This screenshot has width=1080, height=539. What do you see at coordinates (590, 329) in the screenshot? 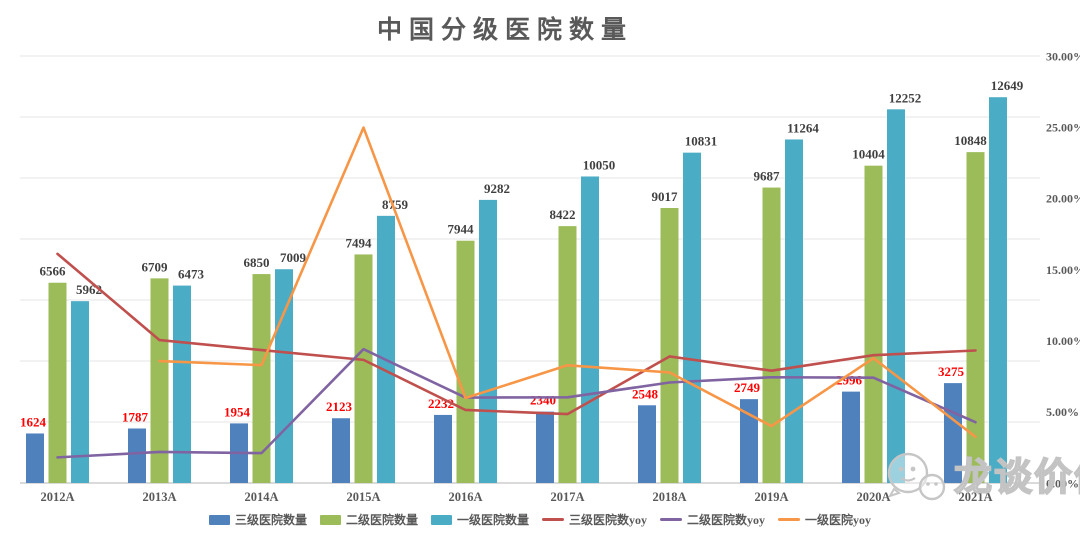
I see `bar-一级医院数量-2017A` at bounding box center [590, 329].